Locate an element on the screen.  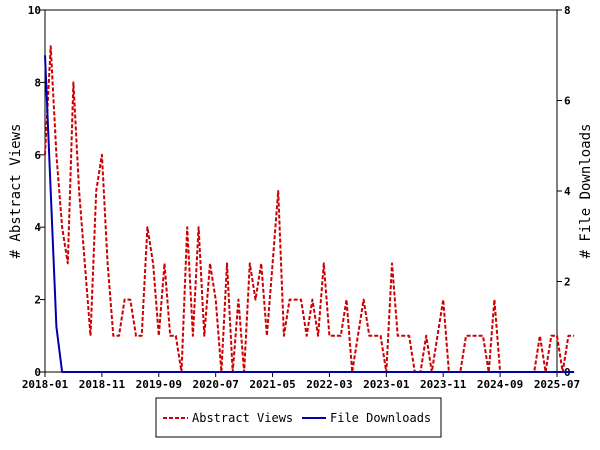
y-axis-left: 0 2 4 6 8 10 is located at coordinates (36, 191).